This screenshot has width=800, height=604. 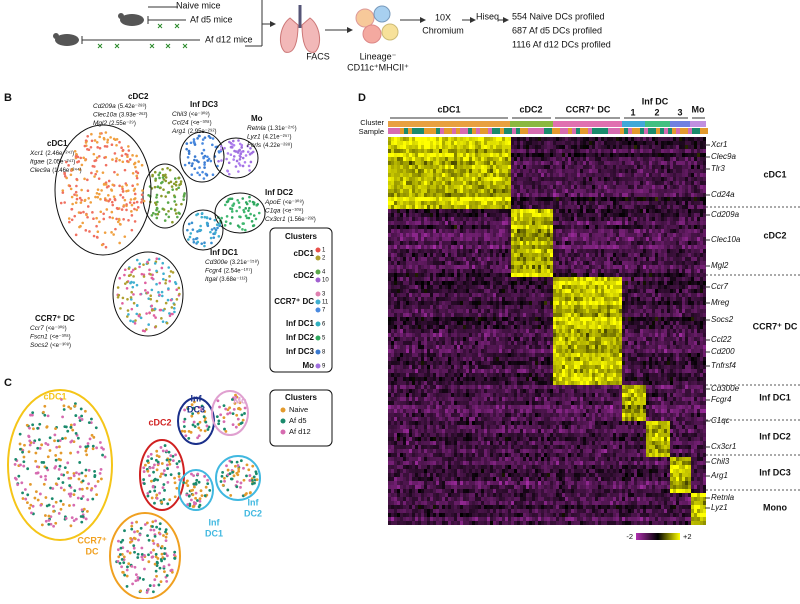 I want to click on gene-name: Cd209a, so click(x=104, y=106).